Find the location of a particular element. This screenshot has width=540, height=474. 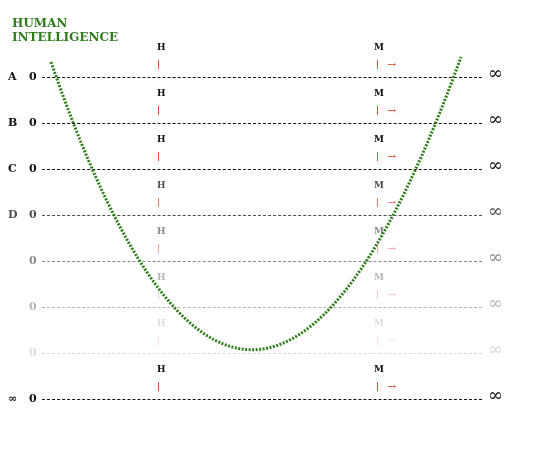

row-label: B is located at coordinates (13, 122).